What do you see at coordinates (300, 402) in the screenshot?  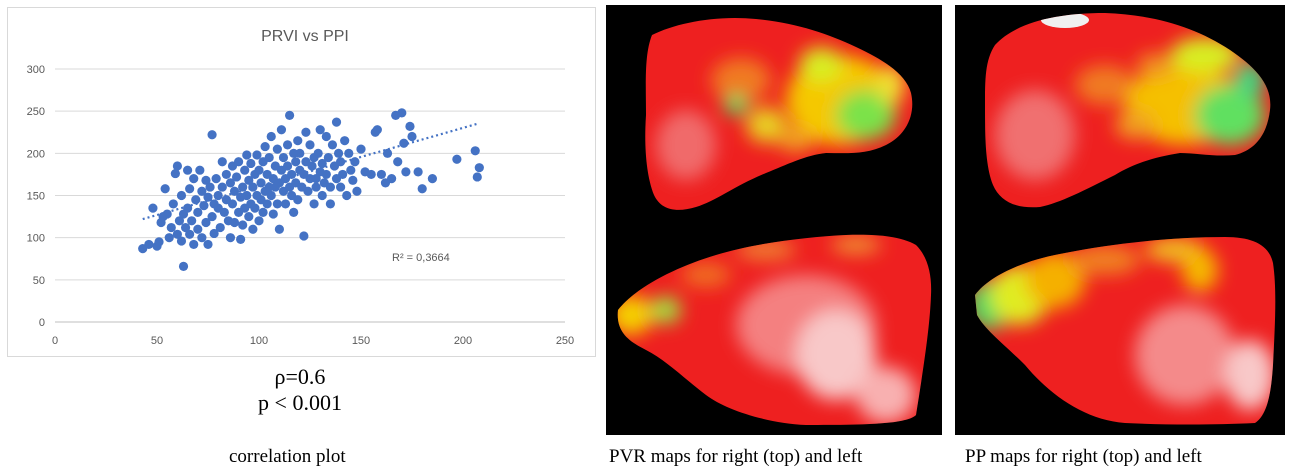 I see `p-value: p < 0.001` at bounding box center [300, 402].